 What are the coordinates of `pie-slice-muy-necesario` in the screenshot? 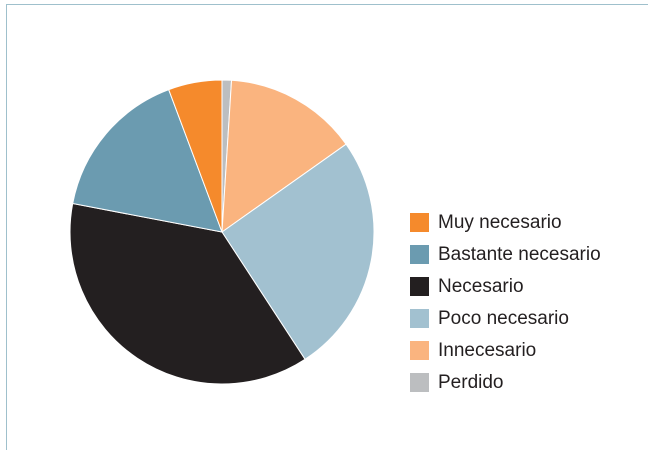 It's located at (195, 156).